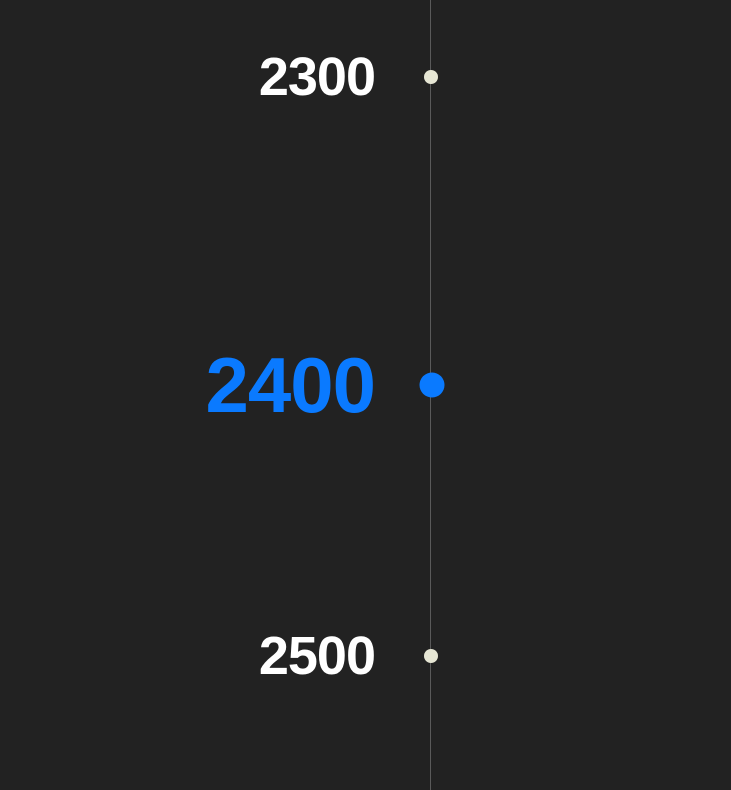 The height and width of the screenshot is (790, 731). What do you see at coordinates (290, 385) in the screenshot?
I see `timeline-item-label-selected: 2400` at bounding box center [290, 385].